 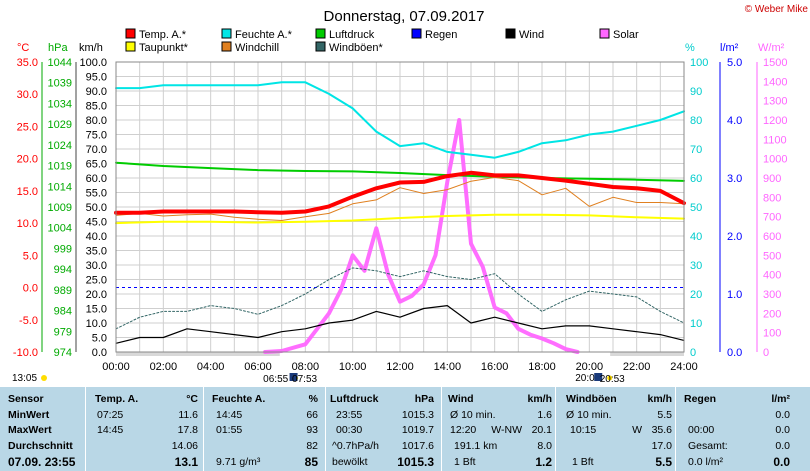 I want to click on rain-axis-tick: 4.0, so click(x=734, y=121).